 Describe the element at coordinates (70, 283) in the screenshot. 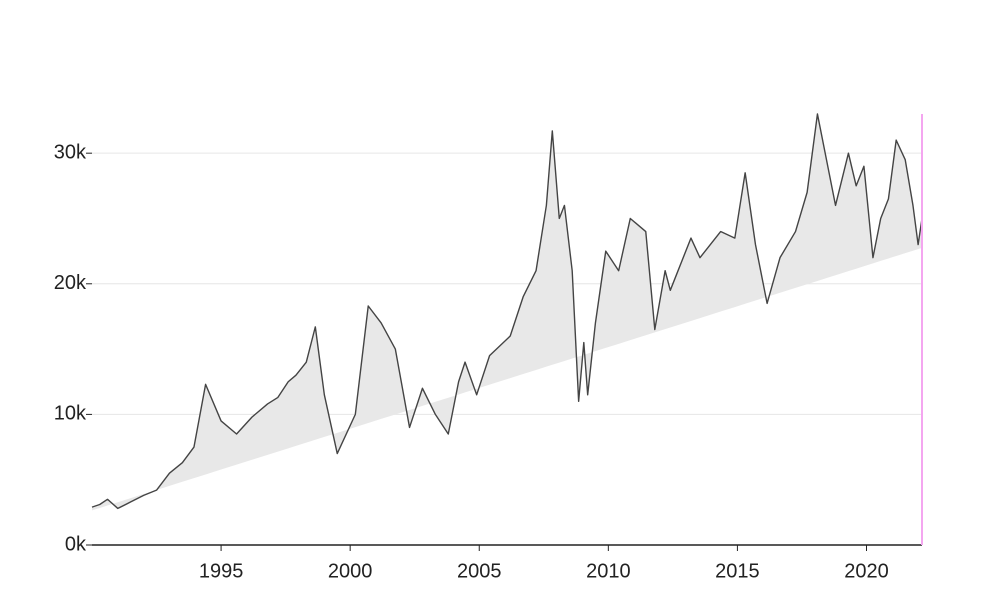

I see `y-tick-label: 20k` at that location.